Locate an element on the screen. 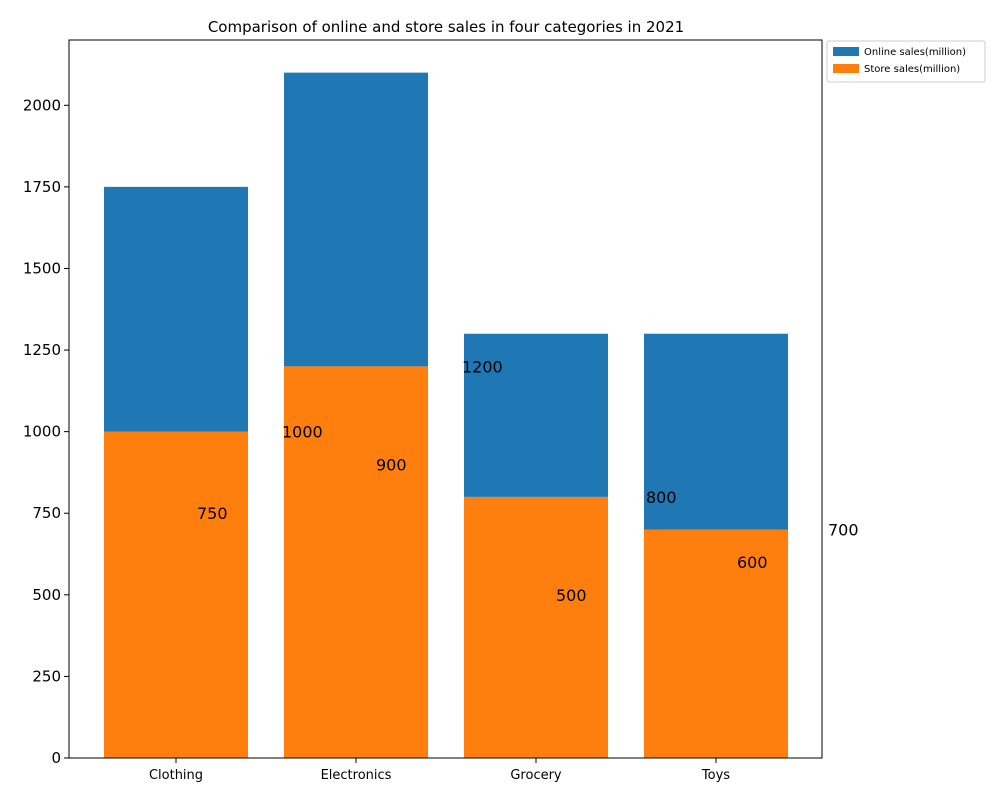  legend-label-store: Store sales(million) is located at coordinates (912, 69).